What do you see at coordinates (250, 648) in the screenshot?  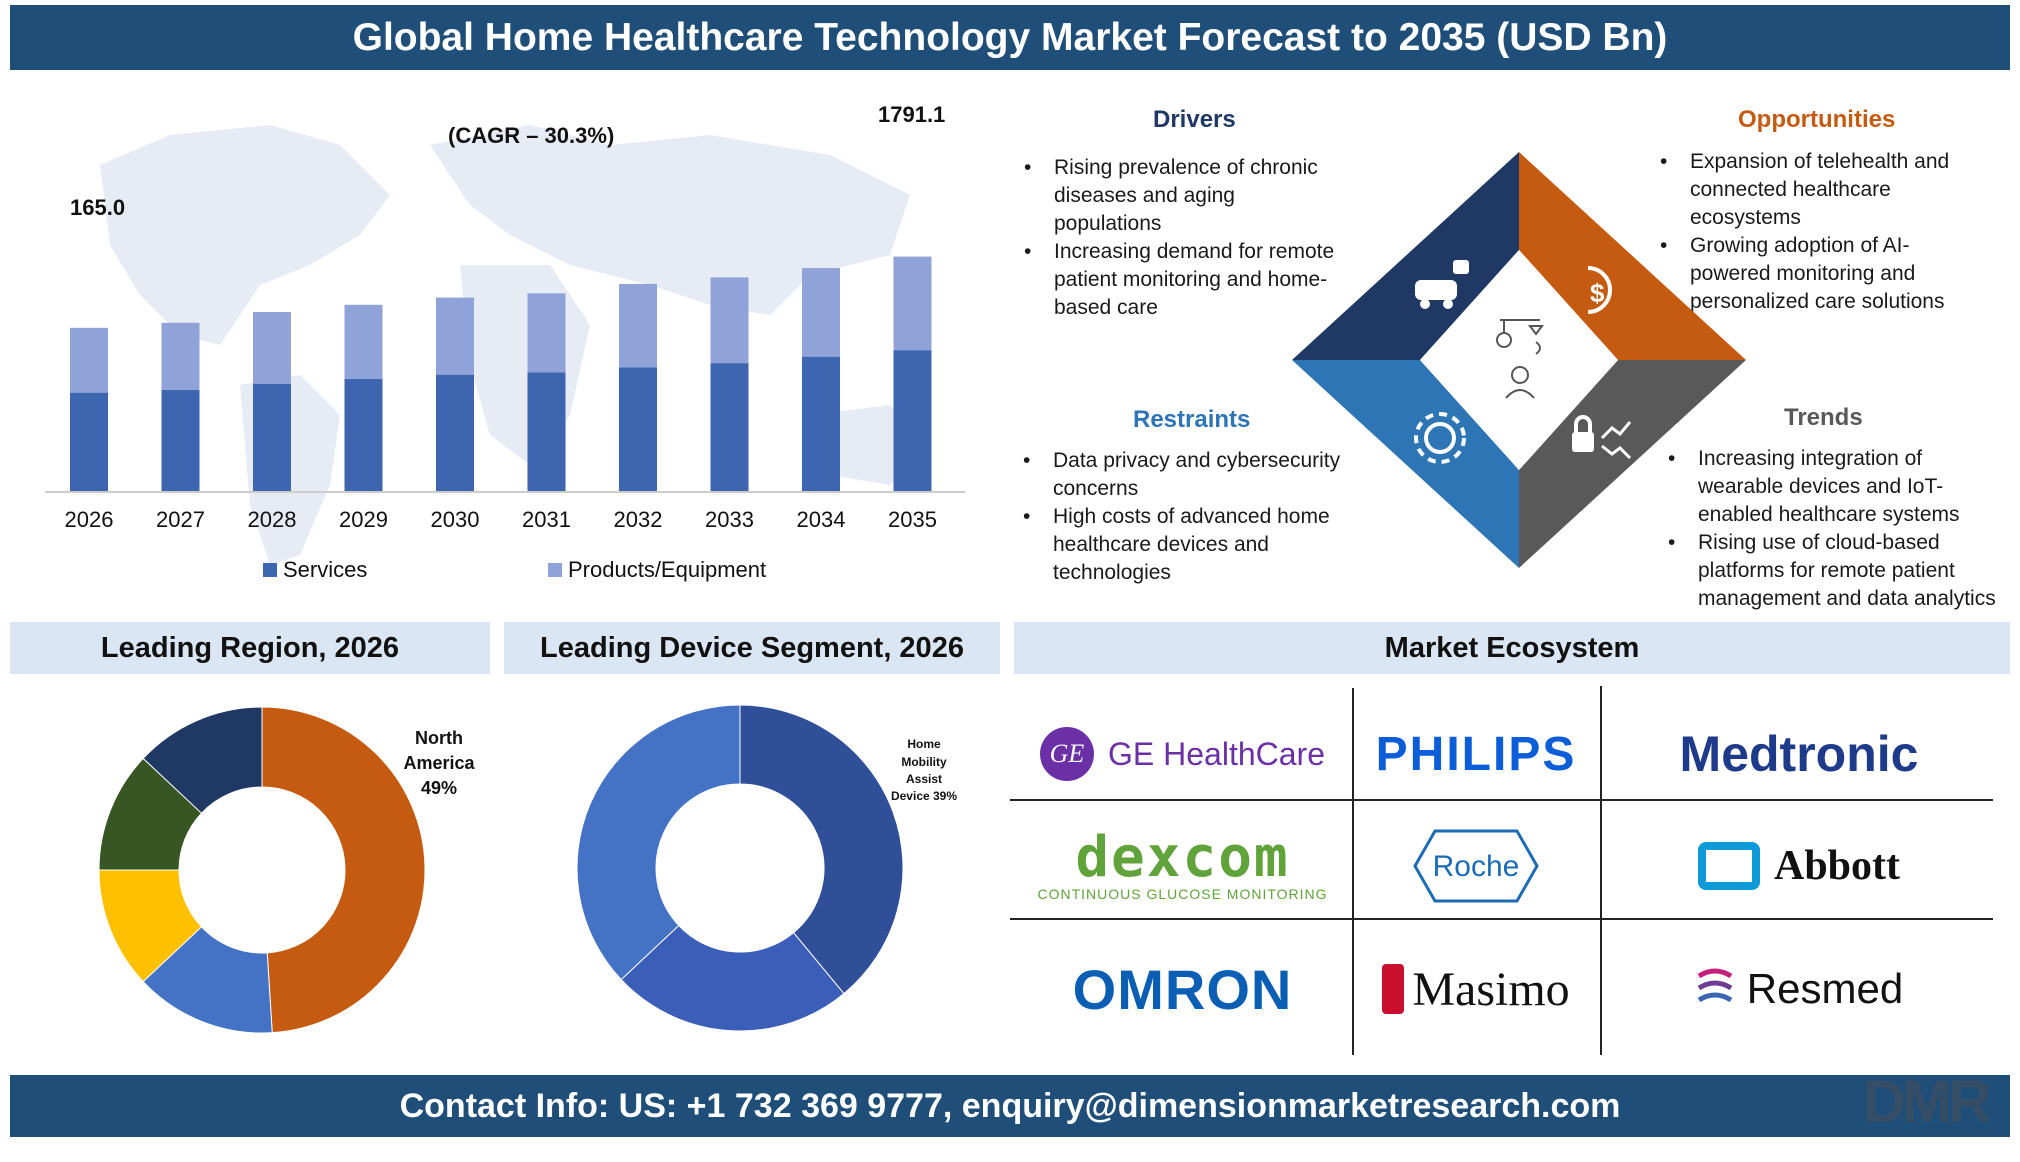 I see `region-panel-header: Leading Region, 2026` at bounding box center [250, 648].